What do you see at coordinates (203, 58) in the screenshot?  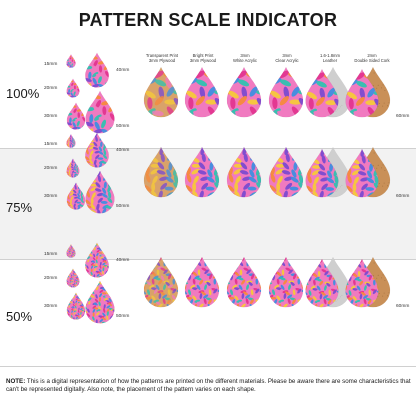 I see `material-header: Bright Print 3mm Plywood` at bounding box center [203, 58].